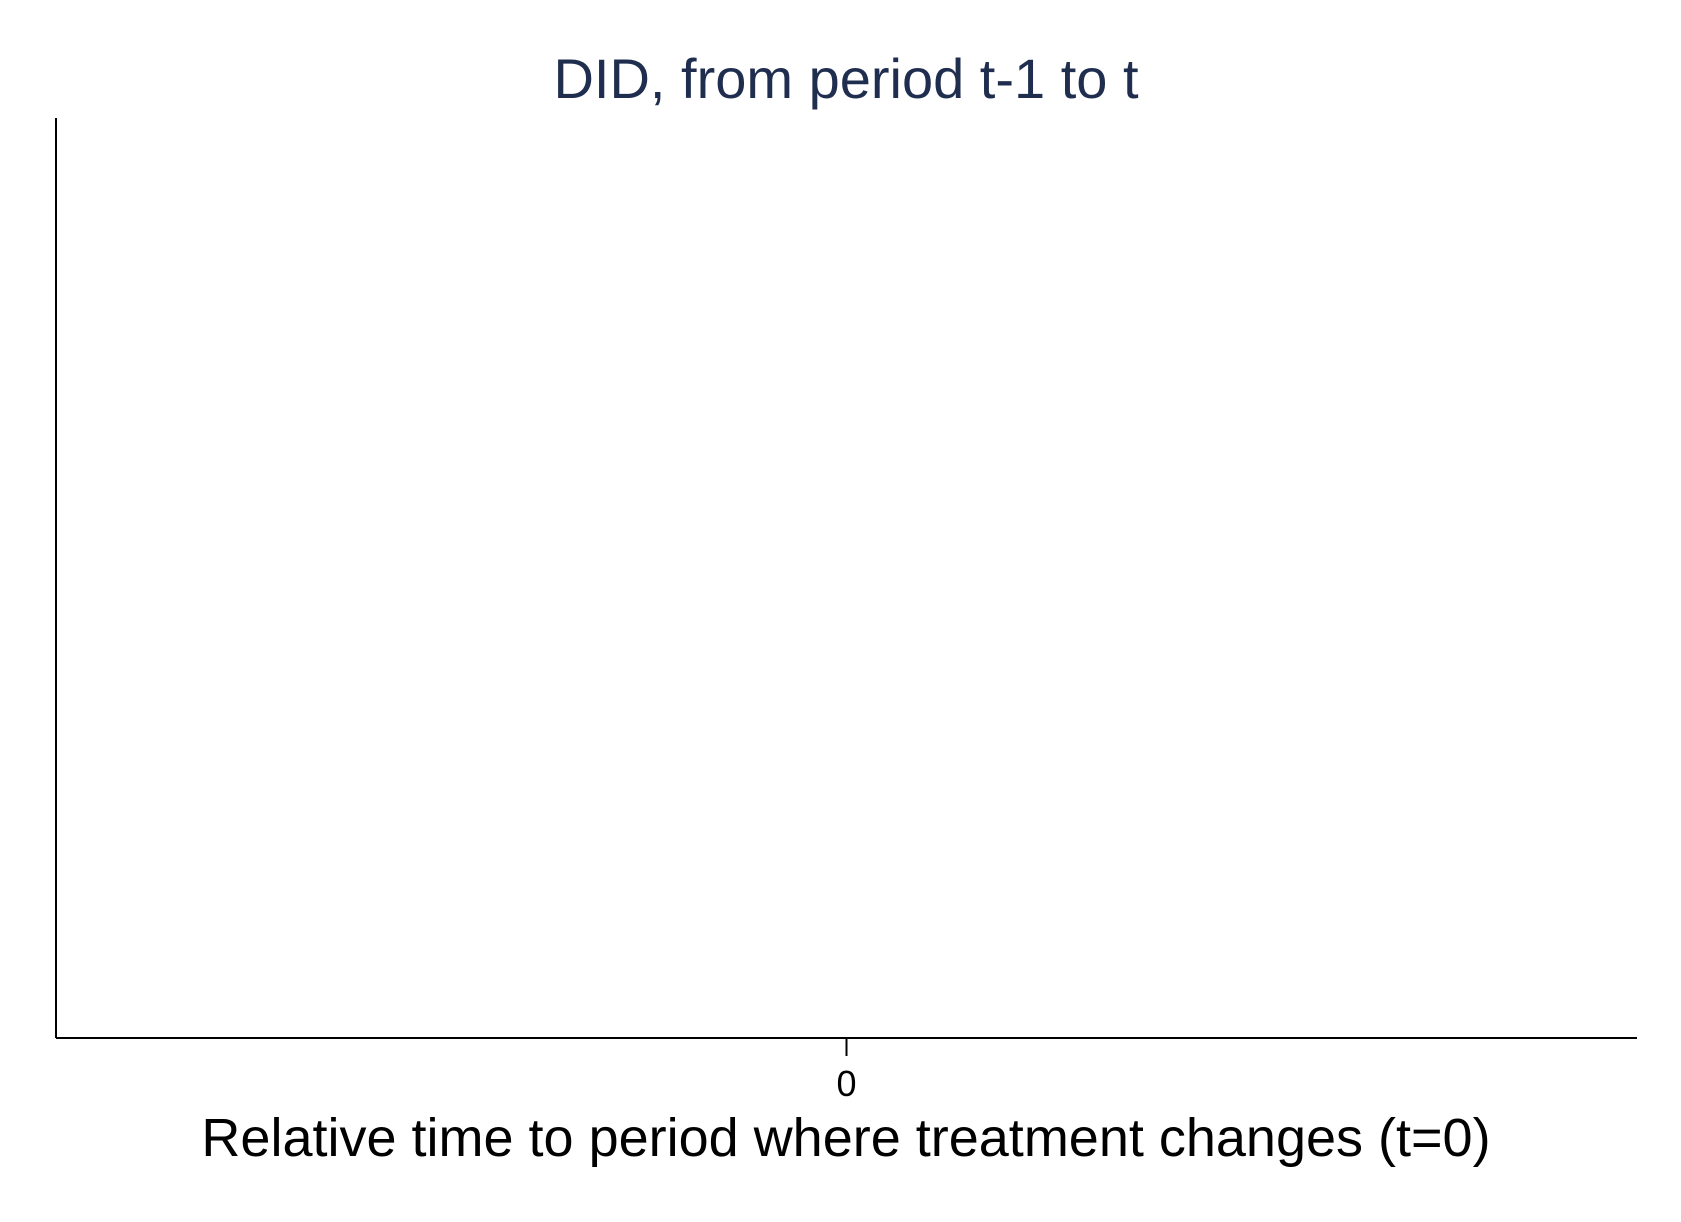  Describe the element at coordinates (846, 78) in the screenshot. I see `chart-title: DID, from period t-1 to t` at that location.